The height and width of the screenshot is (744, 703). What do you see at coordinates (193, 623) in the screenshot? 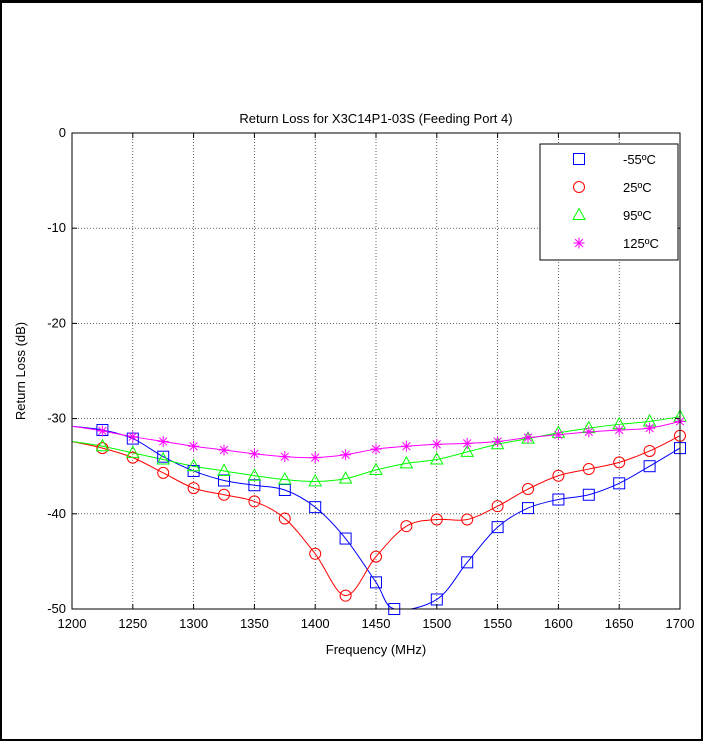
I see `x-tick-label: 1300` at bounding box center [193, 623].